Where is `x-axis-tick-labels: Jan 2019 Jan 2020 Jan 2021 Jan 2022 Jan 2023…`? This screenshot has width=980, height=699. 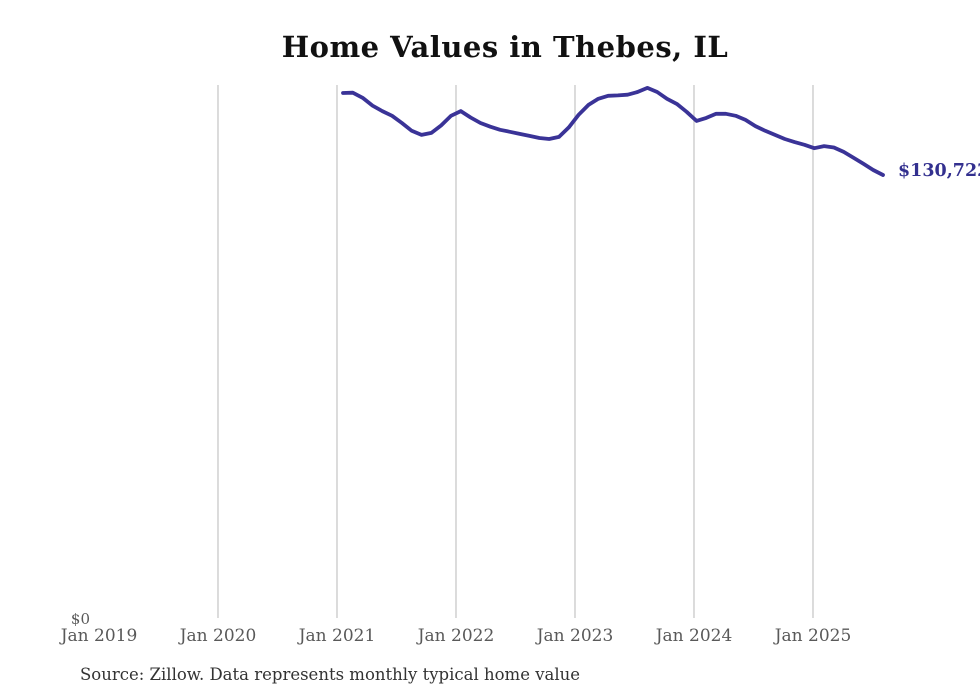
x-axis-tick-labels: Jan 2019 Jan 2020 Jan 2021 Jan 2022 Jan 2023… is located at coordinates (455, 636).